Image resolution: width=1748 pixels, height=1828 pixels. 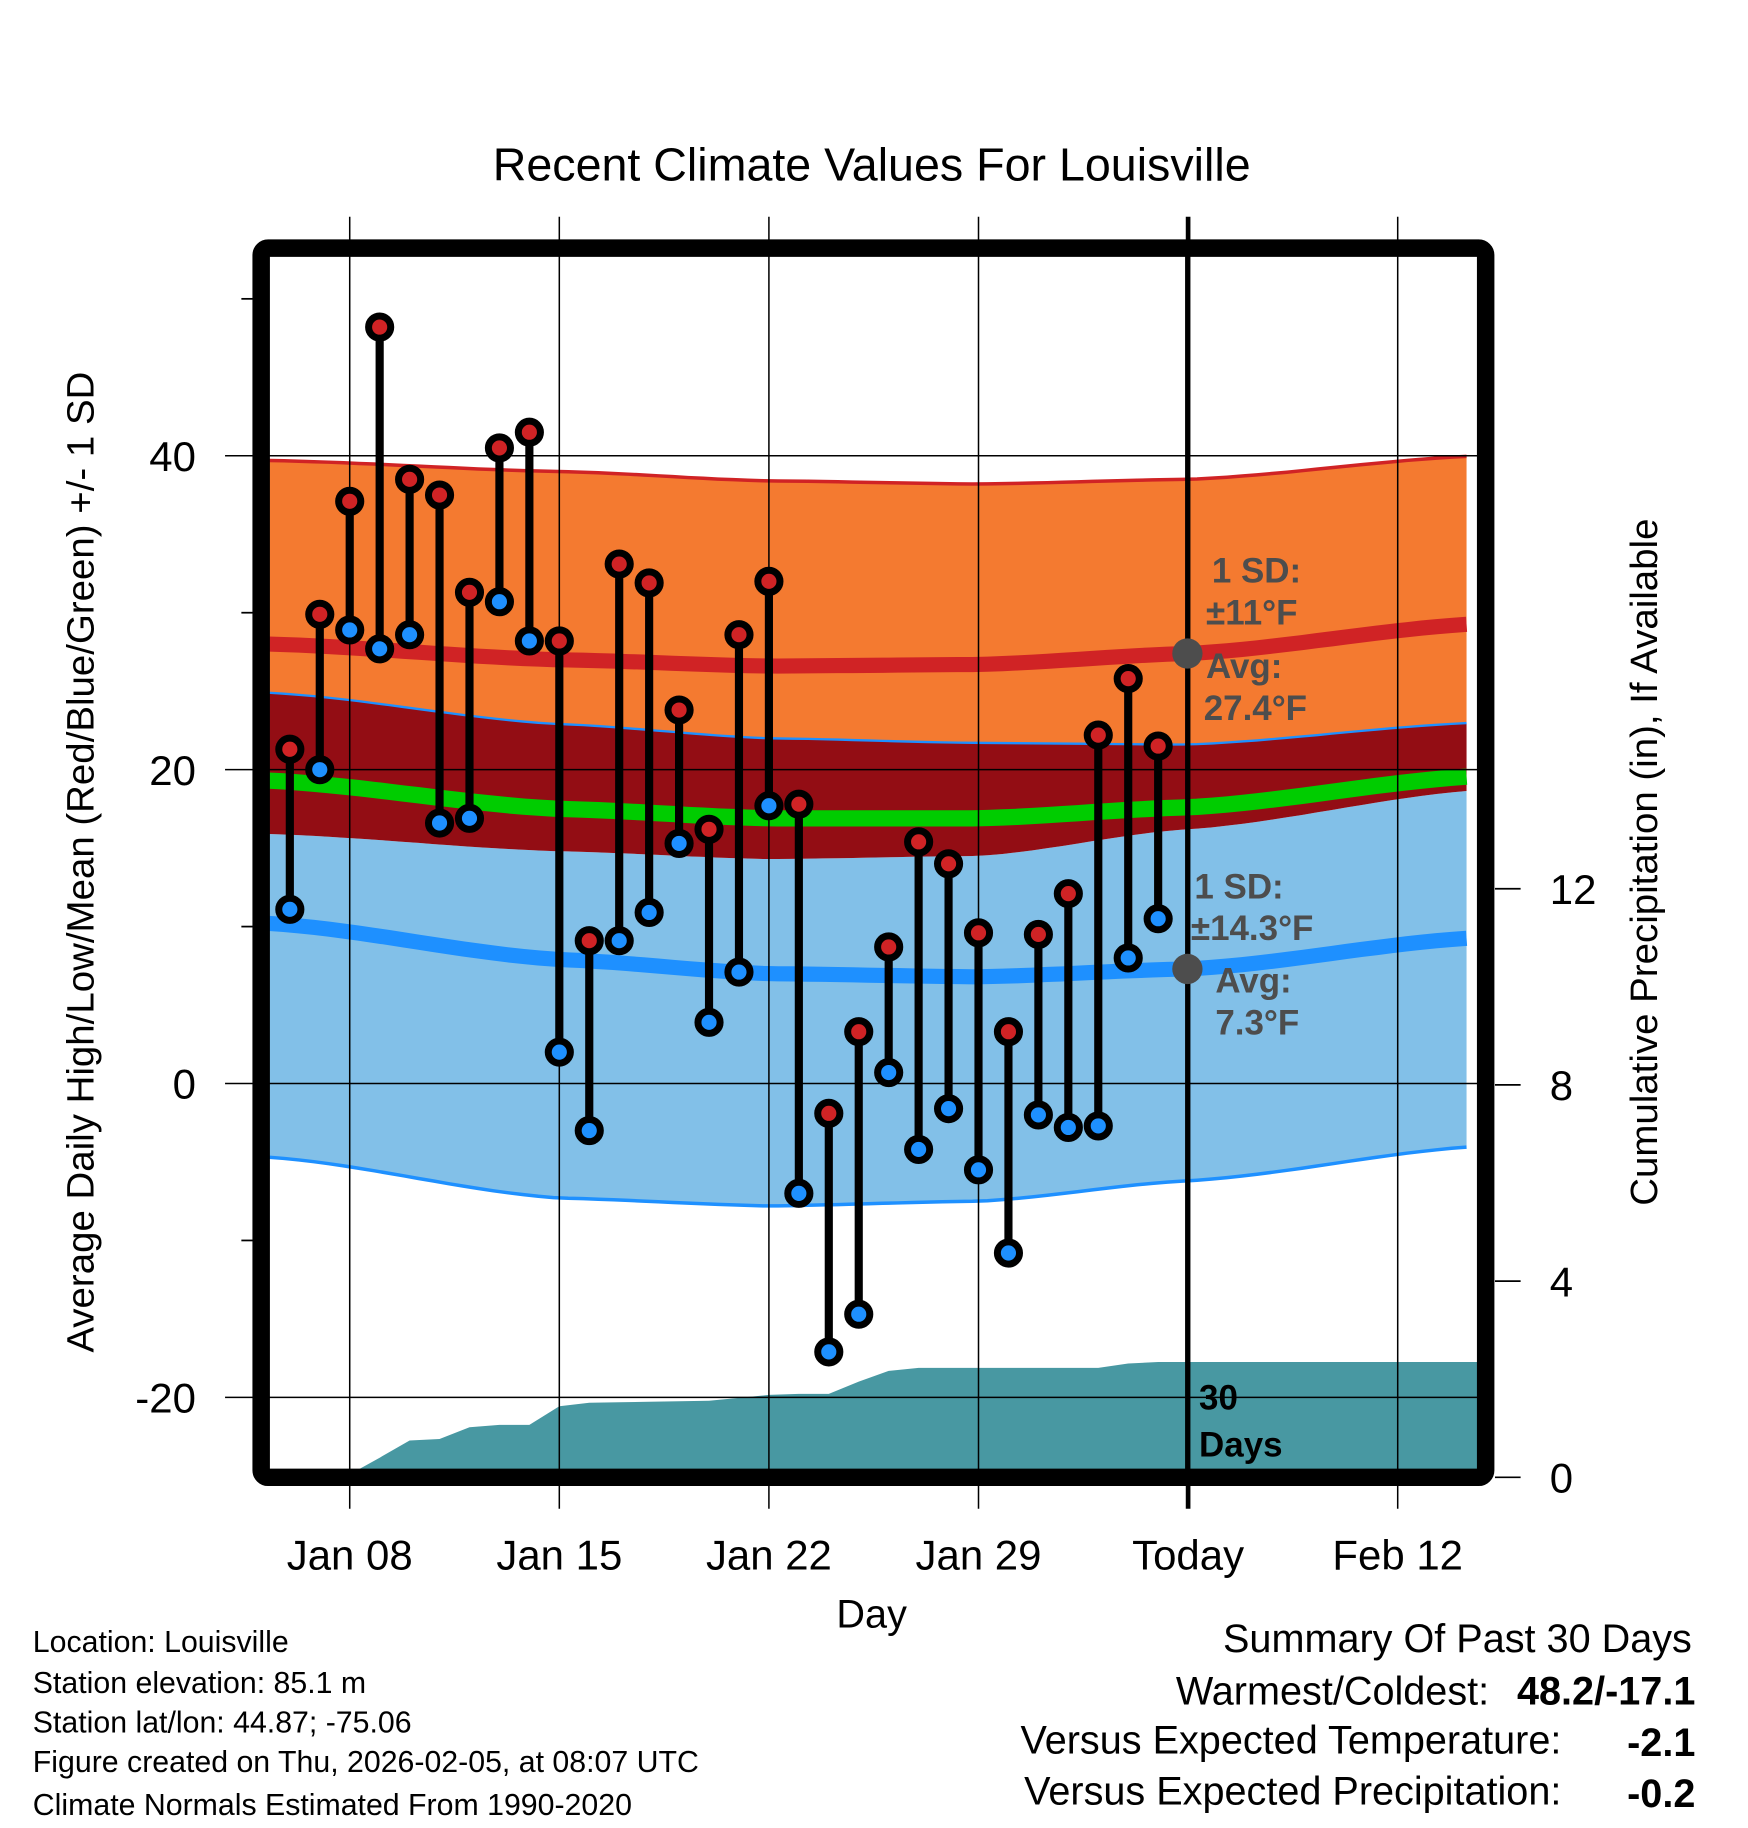 I want to click on y-axis-ticks: 40 20 0 -20, so click(x=194, y=859).